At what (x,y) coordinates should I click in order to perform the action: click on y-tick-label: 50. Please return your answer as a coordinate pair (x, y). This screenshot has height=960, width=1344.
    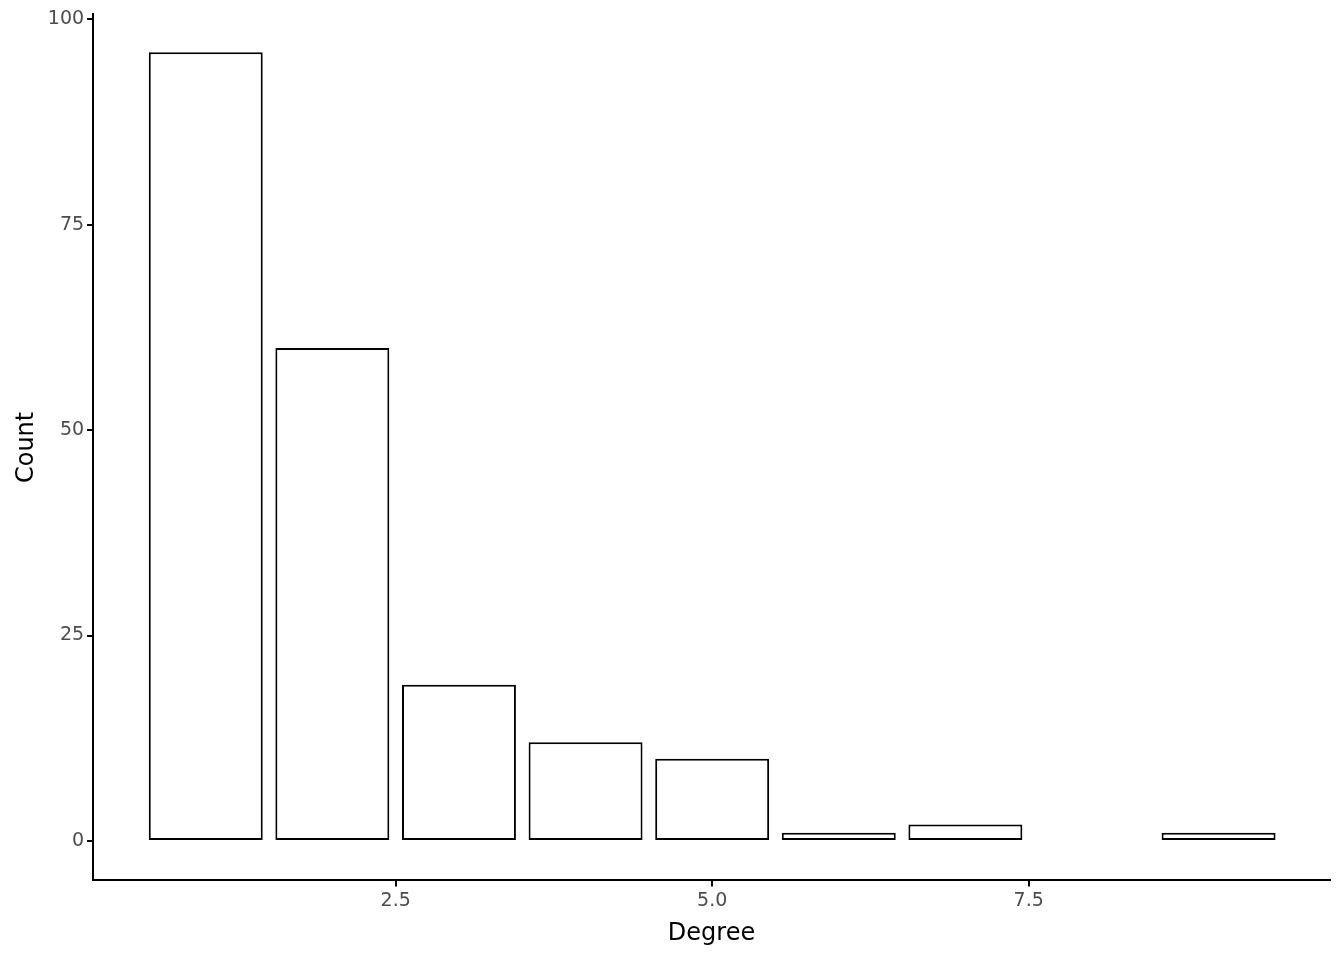
    Looking at the image, I should click on (72, 428).